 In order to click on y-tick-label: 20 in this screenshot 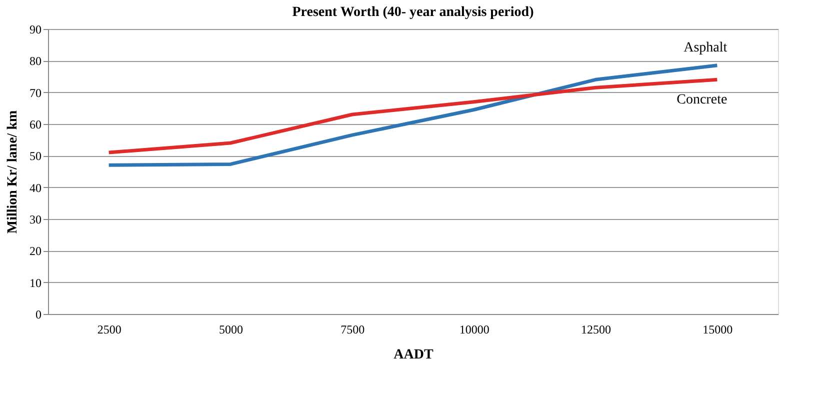, I will do `click(36, 251)`.